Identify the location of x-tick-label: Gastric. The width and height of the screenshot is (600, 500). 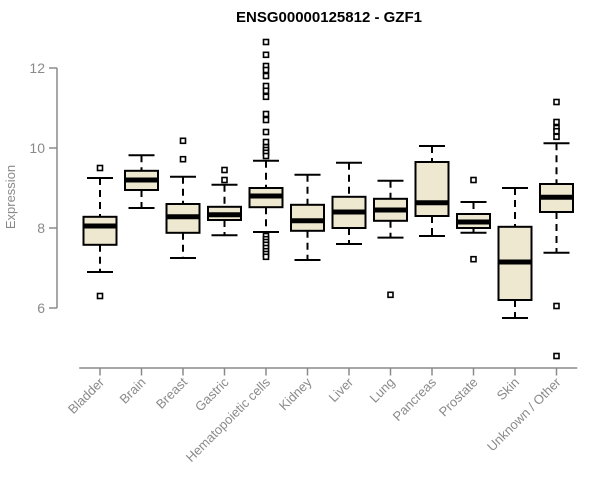
(212, 394).